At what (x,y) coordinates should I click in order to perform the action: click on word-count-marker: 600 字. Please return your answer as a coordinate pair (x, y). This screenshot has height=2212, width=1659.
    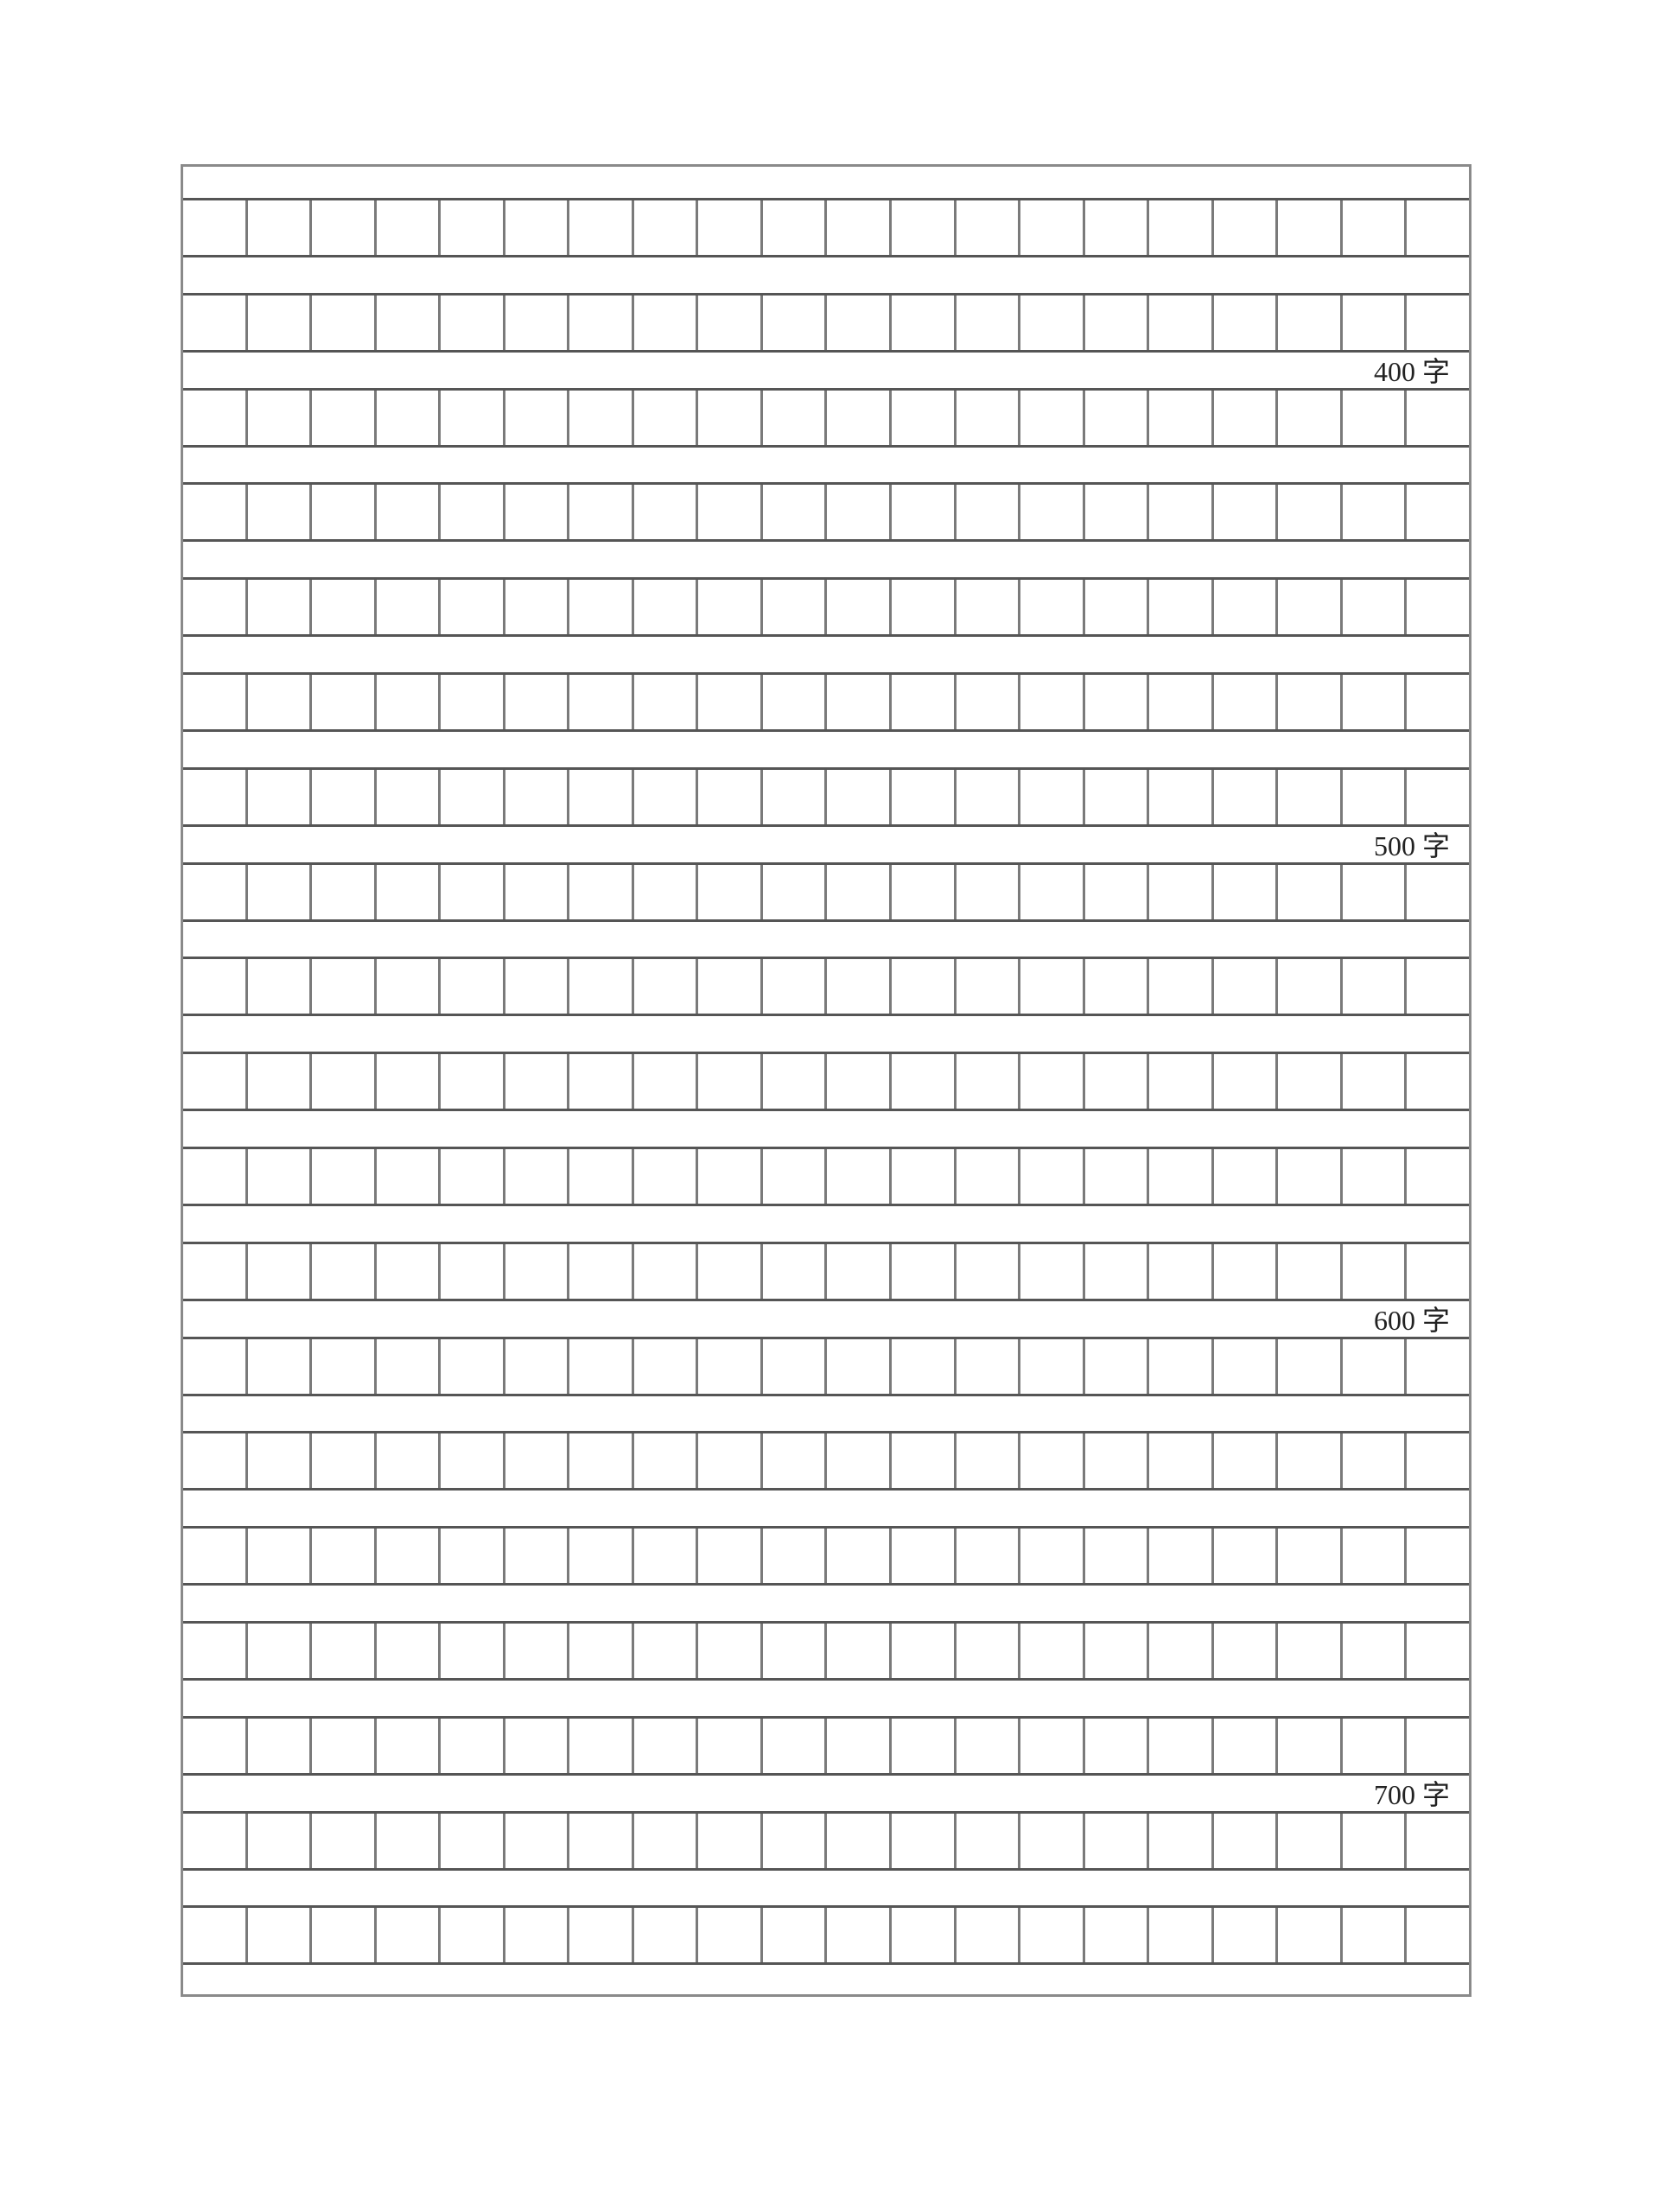
    Looking at the image, I should click on (1411, 1321).